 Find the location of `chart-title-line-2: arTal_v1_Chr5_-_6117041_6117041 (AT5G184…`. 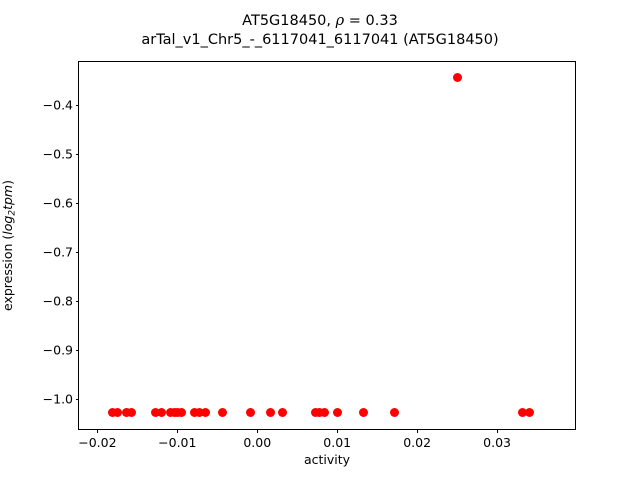

chart-title-line-2: arTal_v1_Chr5_-_6117041_6117041 (AT5G184… is located at coordinates (320, 40).